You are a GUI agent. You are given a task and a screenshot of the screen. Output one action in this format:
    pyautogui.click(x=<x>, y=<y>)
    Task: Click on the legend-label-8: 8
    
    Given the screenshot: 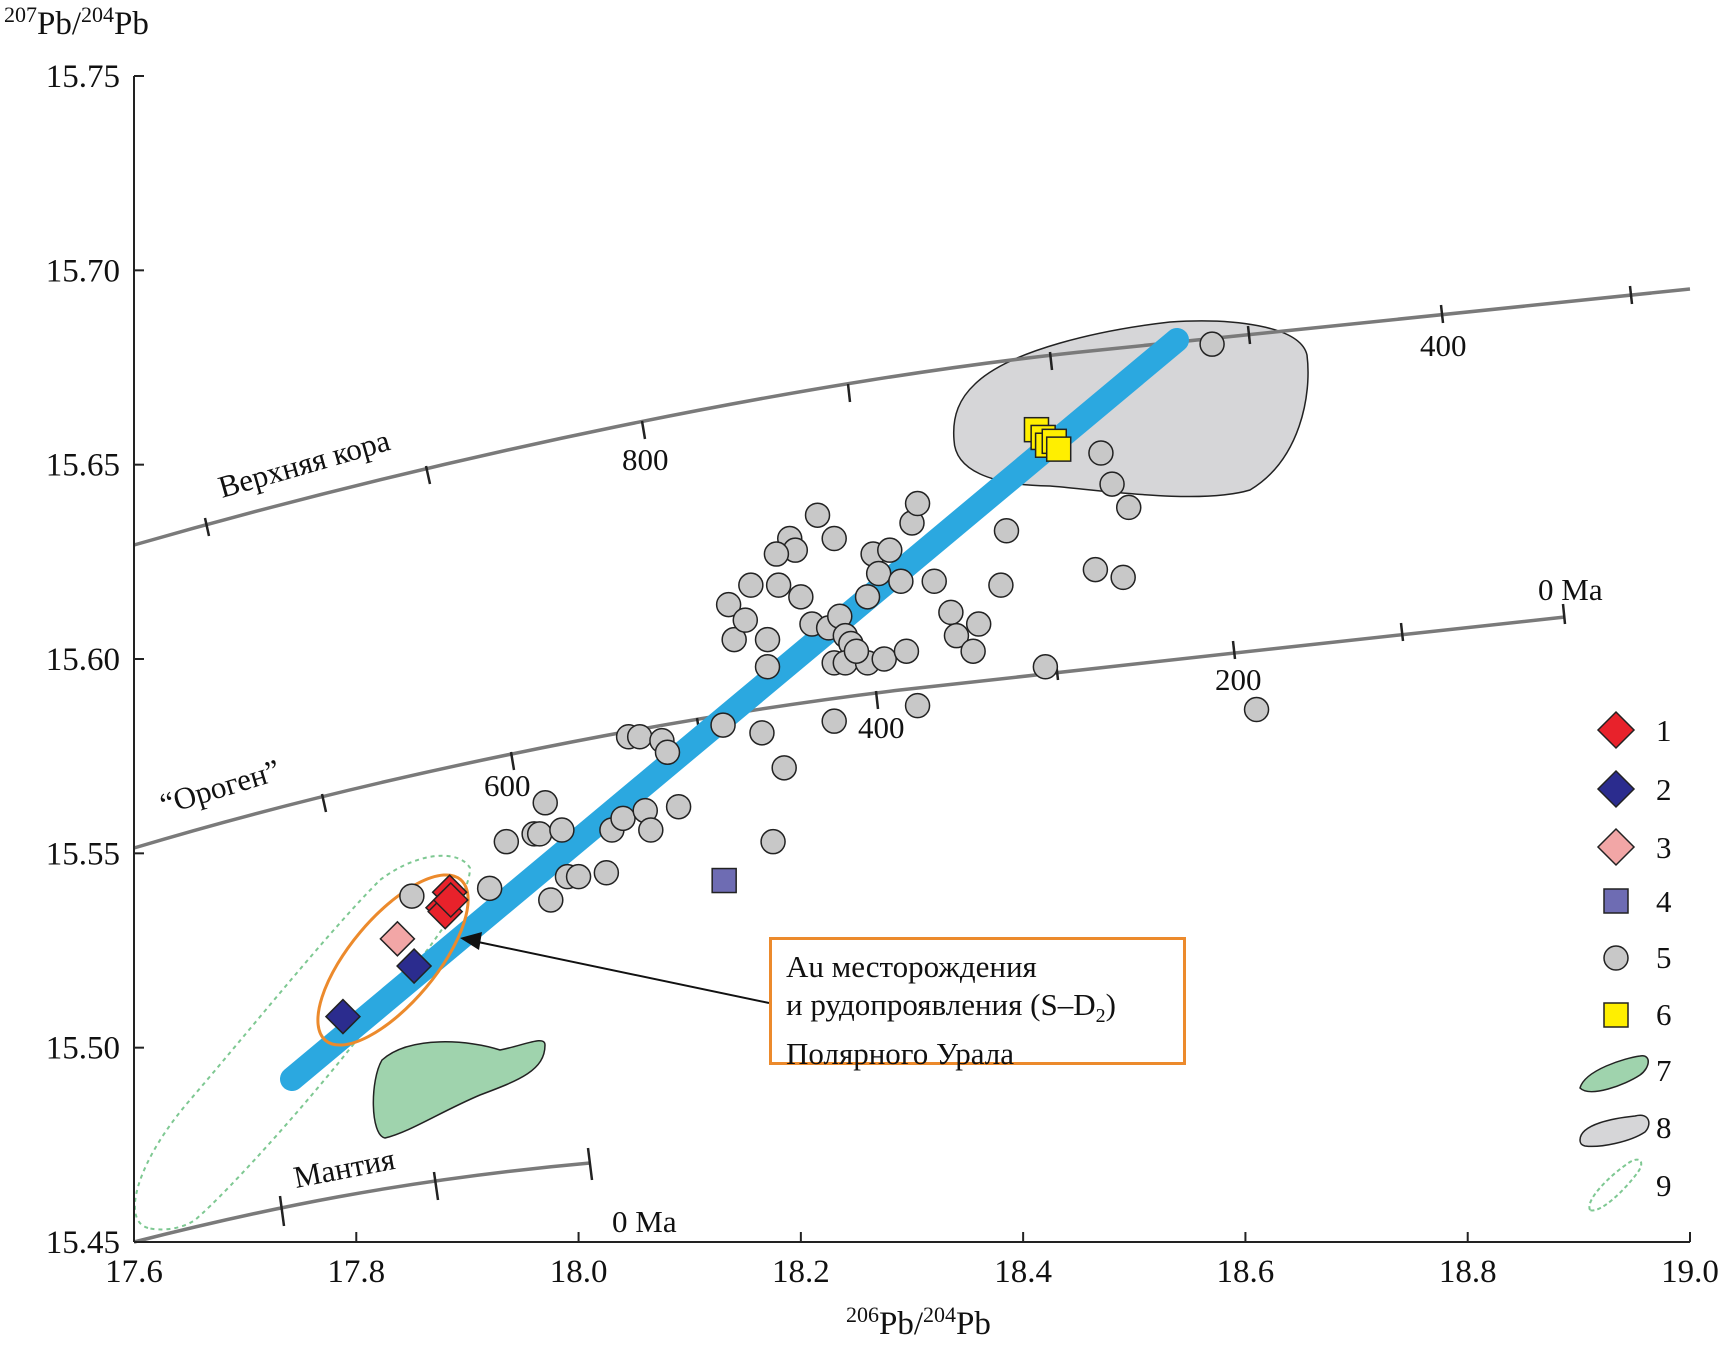 What is the action you would take?
    pyautogui.click(x=1664, y=1127)
    